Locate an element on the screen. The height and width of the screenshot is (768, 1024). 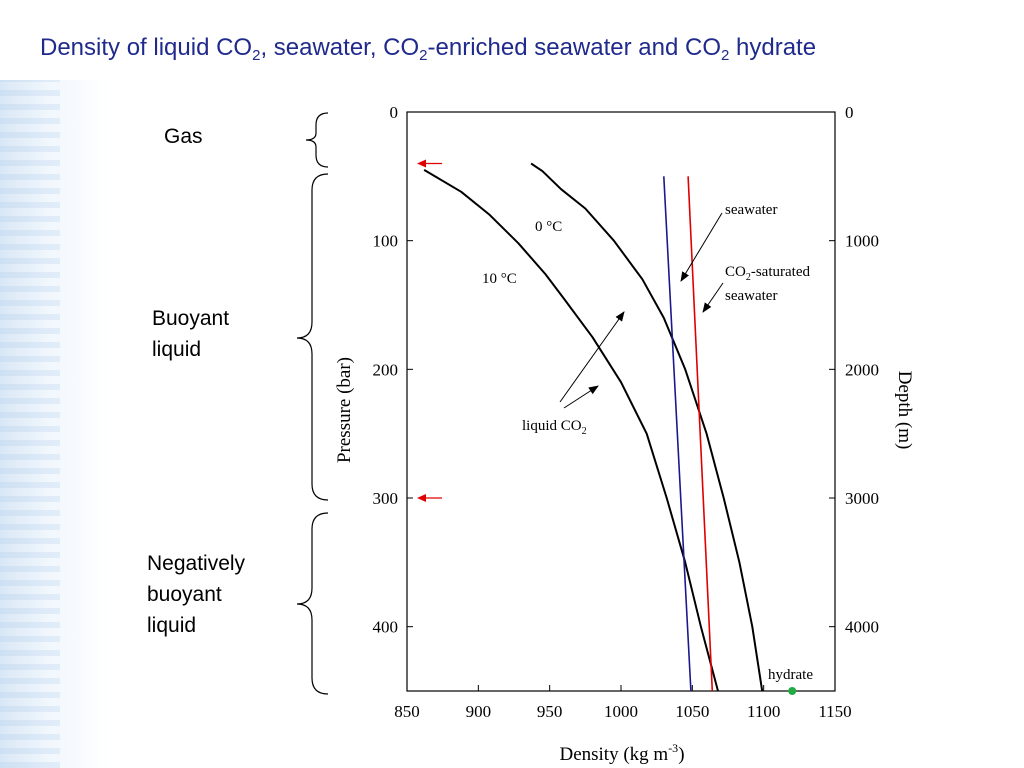
background-decoration-stripes is located at coordinates (30, 424).